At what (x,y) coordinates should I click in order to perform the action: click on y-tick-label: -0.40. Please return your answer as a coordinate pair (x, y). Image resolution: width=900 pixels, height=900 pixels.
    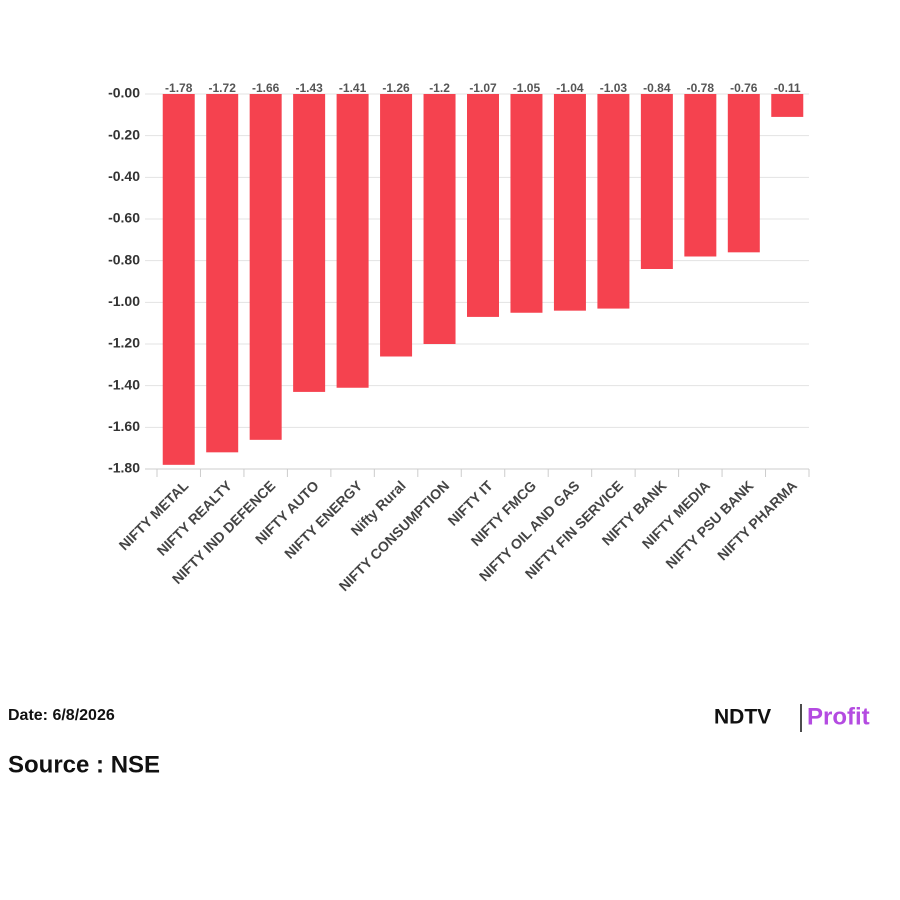
    Looking at the image, I should click on (124, 176).